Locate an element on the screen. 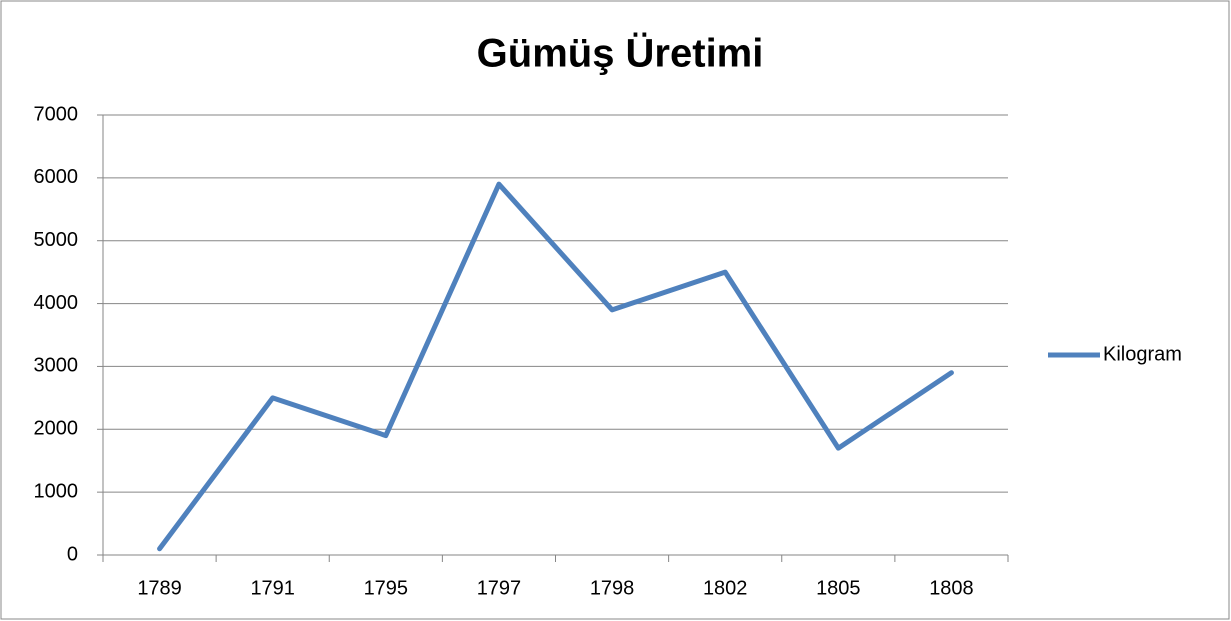  y-tick-label: 4000 is located at coordinates (56, 303).